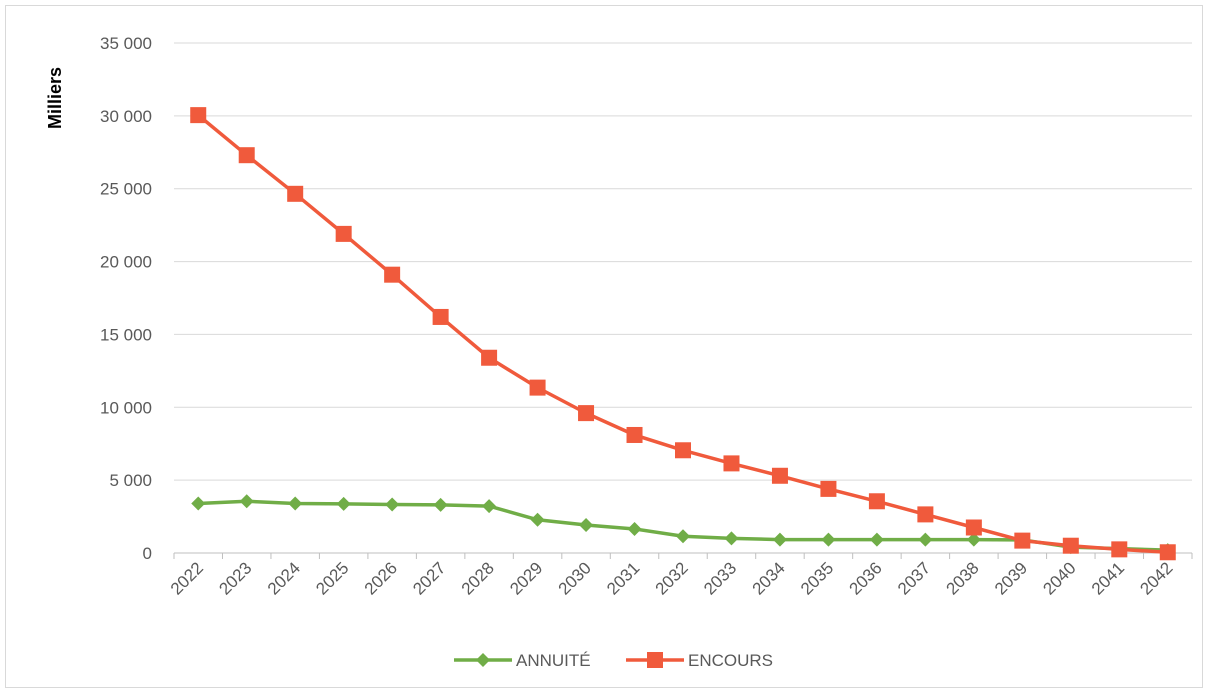  Describe the element at coordinates (332, 578) in the screenshot. I see `x-tick-label: 2025` at that location.